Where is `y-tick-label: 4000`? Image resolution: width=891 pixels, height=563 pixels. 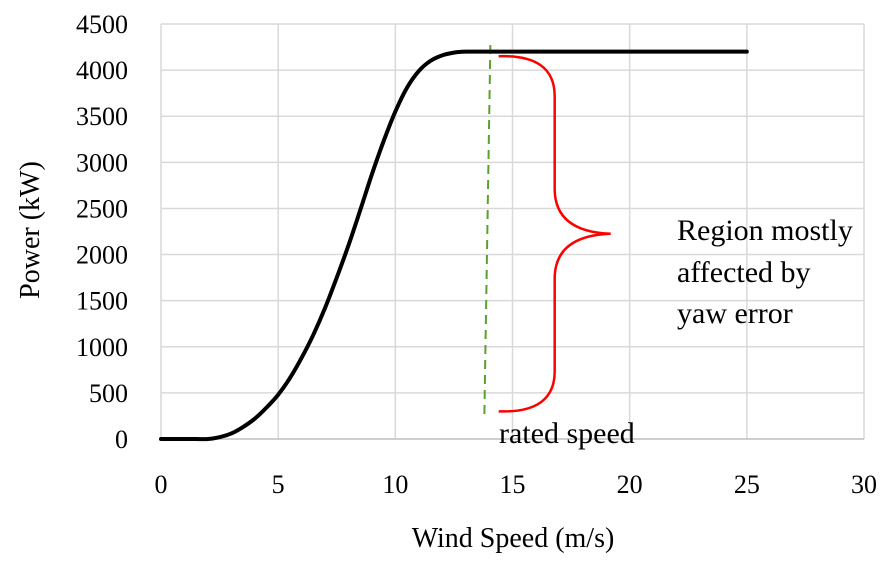 y-tick-label: 4000 is located at coordinates (102, 70).